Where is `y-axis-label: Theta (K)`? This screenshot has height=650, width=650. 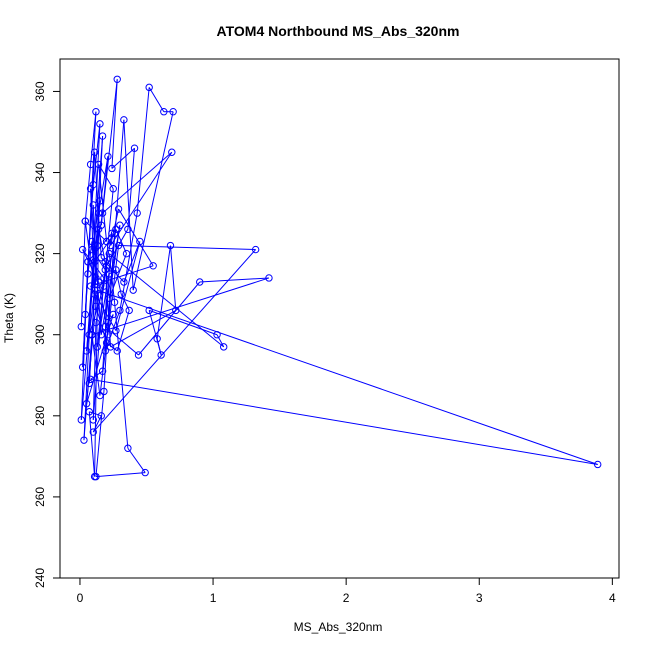 y-axis-label: Theta (K) is located at coordinates (9, 318).